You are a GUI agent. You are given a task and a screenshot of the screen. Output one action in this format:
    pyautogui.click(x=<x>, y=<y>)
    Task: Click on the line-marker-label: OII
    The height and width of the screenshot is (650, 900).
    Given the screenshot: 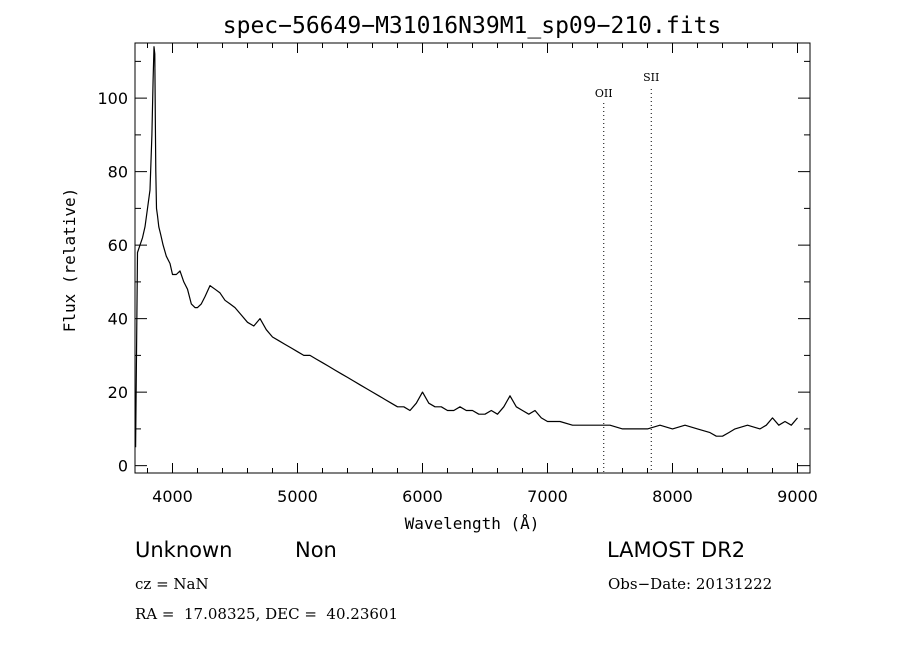 What is the action you would take?
    pyautogui.click(x=604, y=93)
    